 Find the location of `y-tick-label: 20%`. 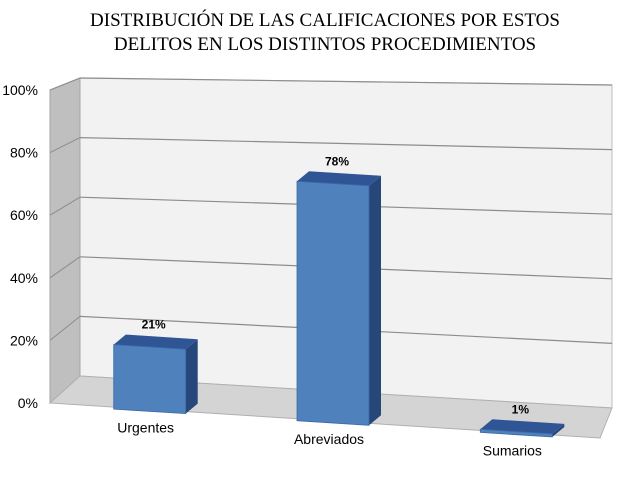

y-tick-label: 20% is located at coordinates (24, 340).